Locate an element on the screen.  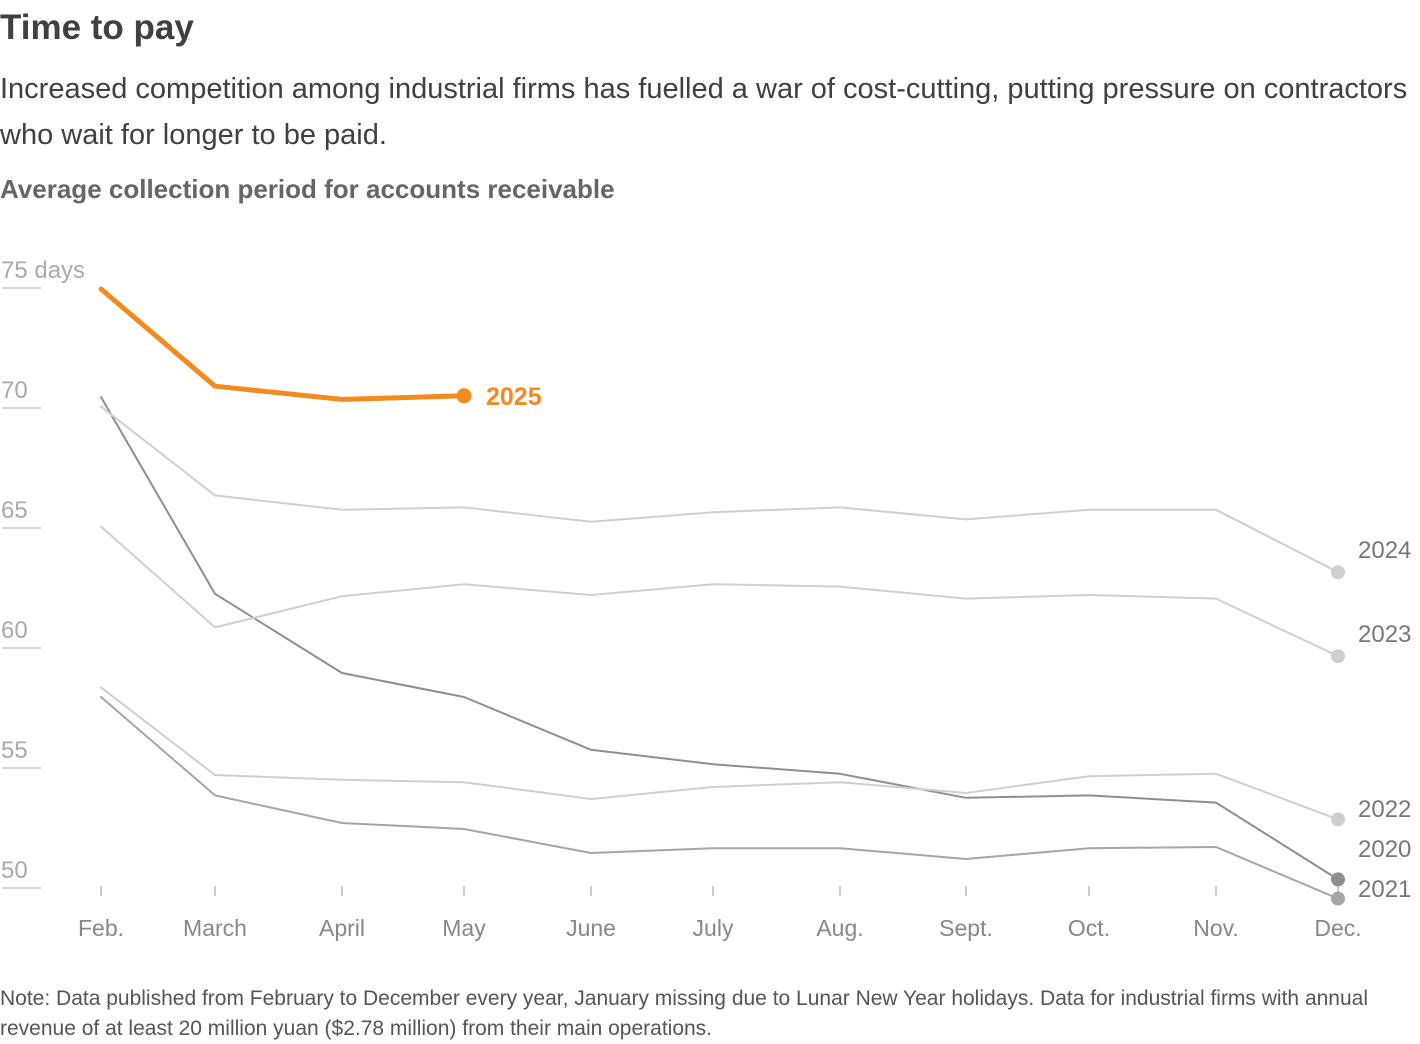
series-end-marker-2023 is located at coordinates (1338, 656).